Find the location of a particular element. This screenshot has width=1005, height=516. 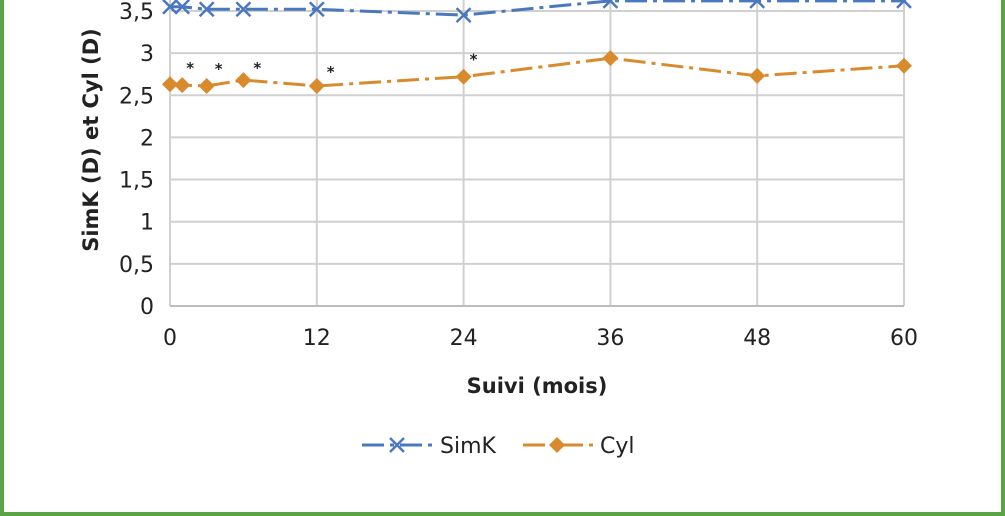

x-tick-label: 24 is located at coordinates (464, 338).